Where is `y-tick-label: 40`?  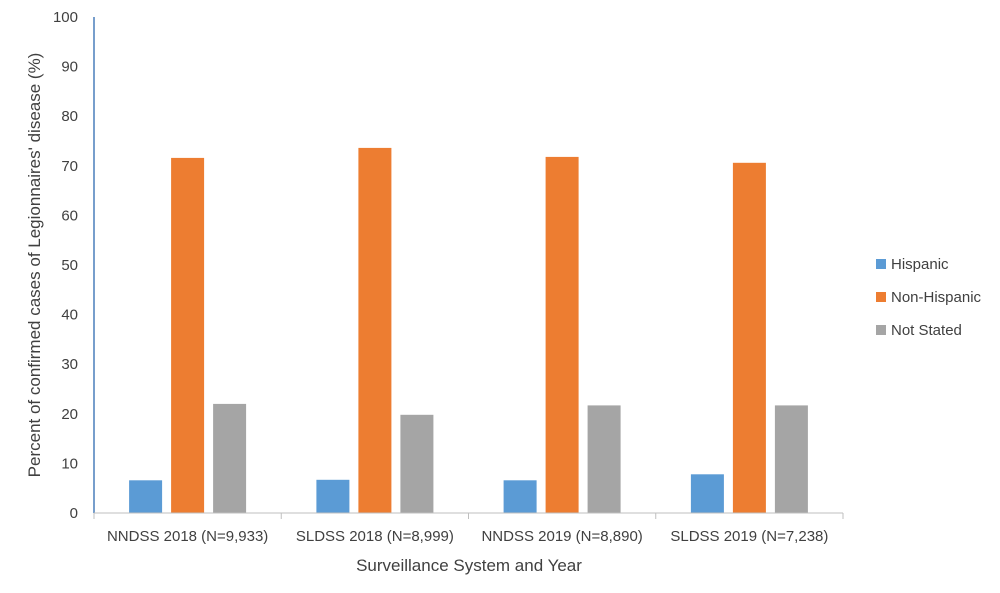 y-tick-label: 40 is located at coordinates (69, 315).